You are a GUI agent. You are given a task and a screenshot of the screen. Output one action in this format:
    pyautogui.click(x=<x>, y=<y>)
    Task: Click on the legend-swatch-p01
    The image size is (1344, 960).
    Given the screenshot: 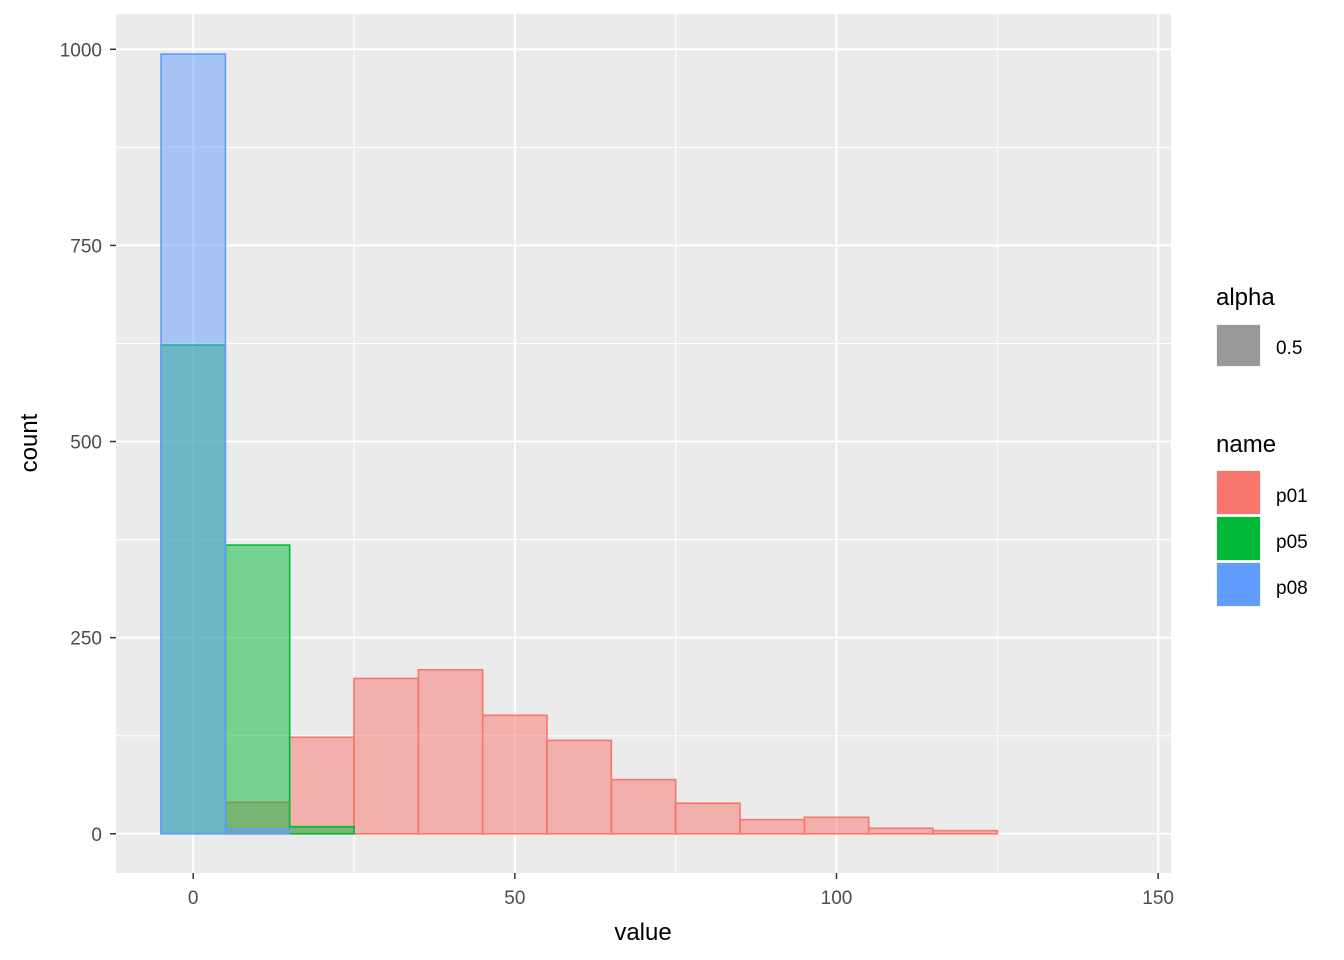 What is the action you would take?
    pyautogui.click(x=1238, y=492)
    